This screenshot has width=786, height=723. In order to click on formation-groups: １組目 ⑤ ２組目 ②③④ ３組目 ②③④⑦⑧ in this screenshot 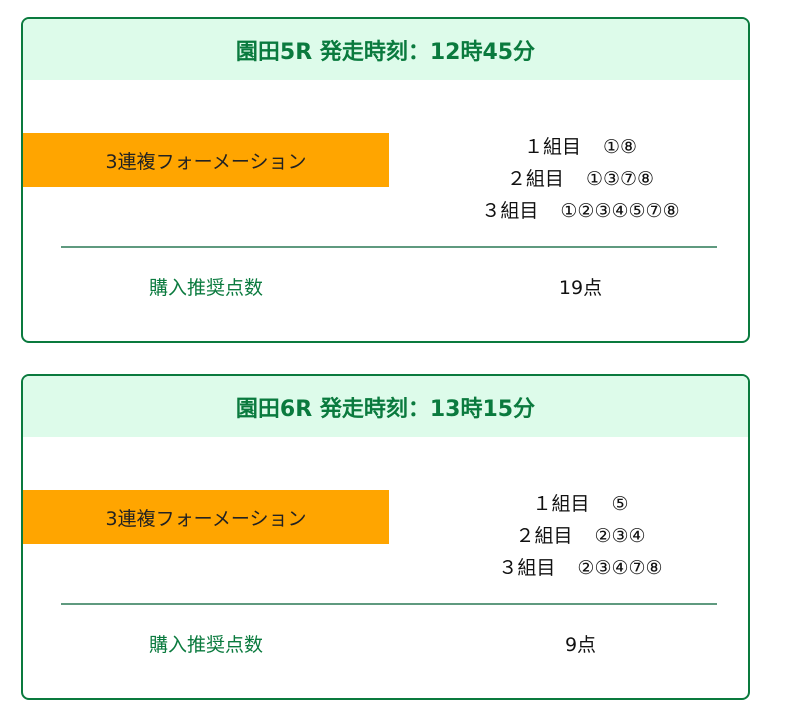, I will do `click(580, 536)`.